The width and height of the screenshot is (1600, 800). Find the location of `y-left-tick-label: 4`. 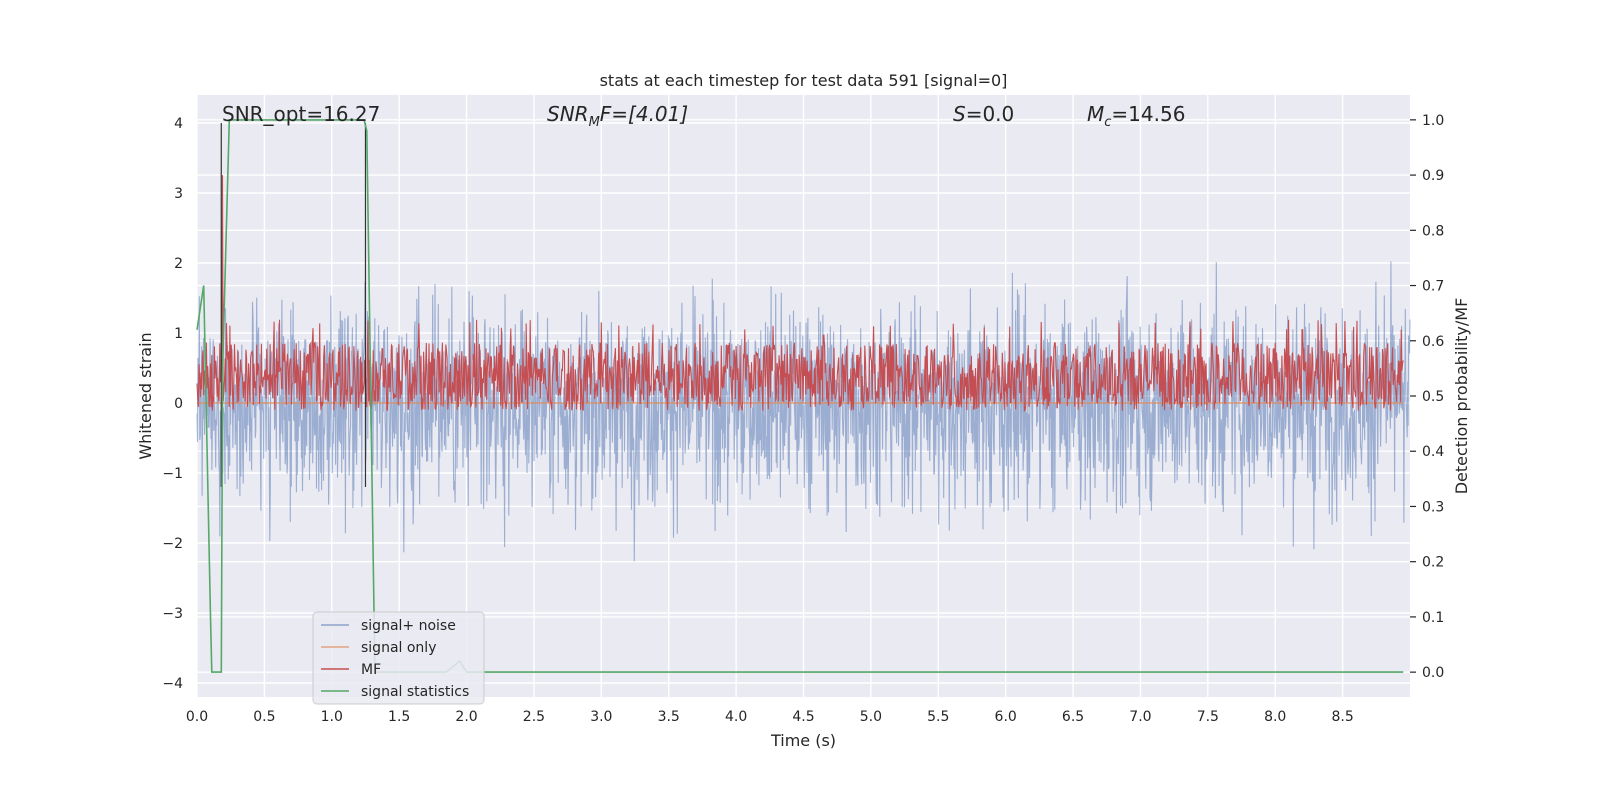

y-left-tick-label: 4 is located at coordinates (178, 124).